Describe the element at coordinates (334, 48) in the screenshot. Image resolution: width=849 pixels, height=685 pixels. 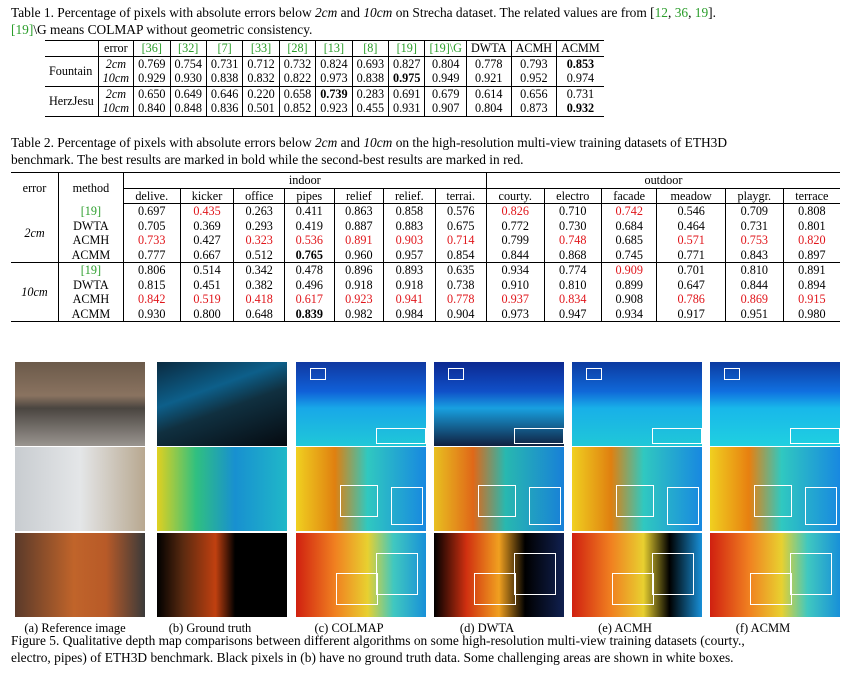
I see `t1-header-6: [13]` at that location.